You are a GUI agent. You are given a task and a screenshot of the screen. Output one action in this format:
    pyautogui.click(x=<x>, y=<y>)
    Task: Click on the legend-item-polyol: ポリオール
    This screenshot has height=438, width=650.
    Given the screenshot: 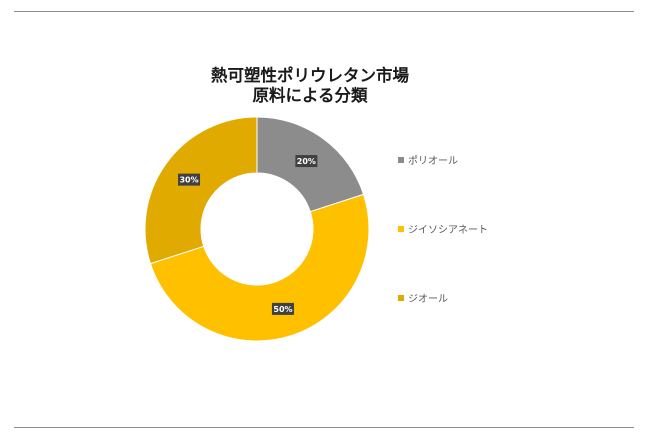 What is the action you would take?
    pyautogui.click(x=428, y=159)
    